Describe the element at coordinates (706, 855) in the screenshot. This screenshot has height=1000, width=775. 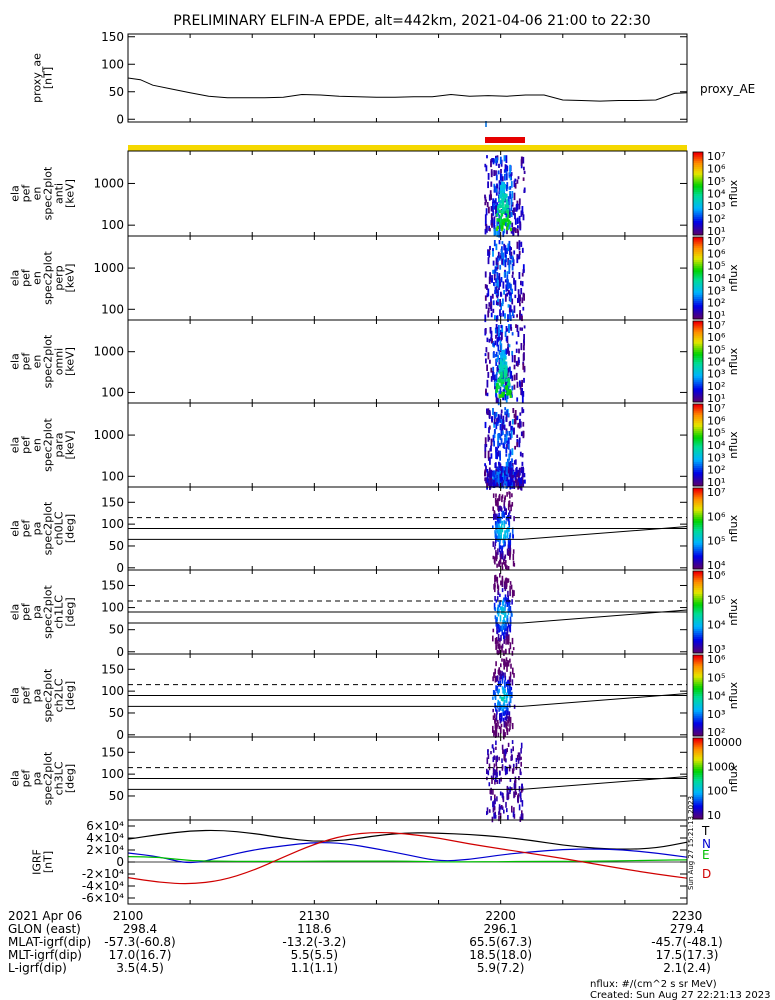
I see `igrf-legend-E: E` at that location.